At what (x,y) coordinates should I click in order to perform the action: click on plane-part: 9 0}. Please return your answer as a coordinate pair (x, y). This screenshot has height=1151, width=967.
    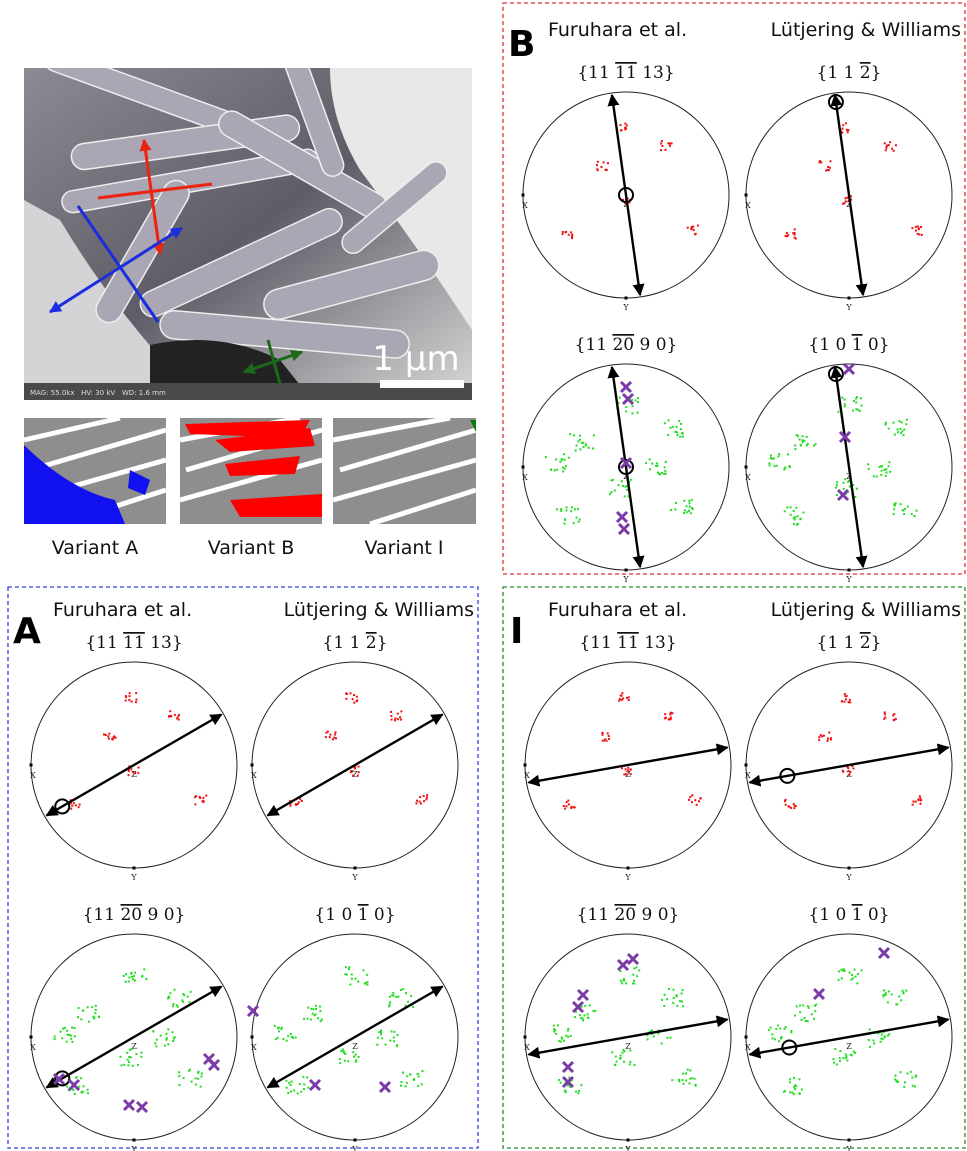
    Looking at the image, I should click on (163, 915).